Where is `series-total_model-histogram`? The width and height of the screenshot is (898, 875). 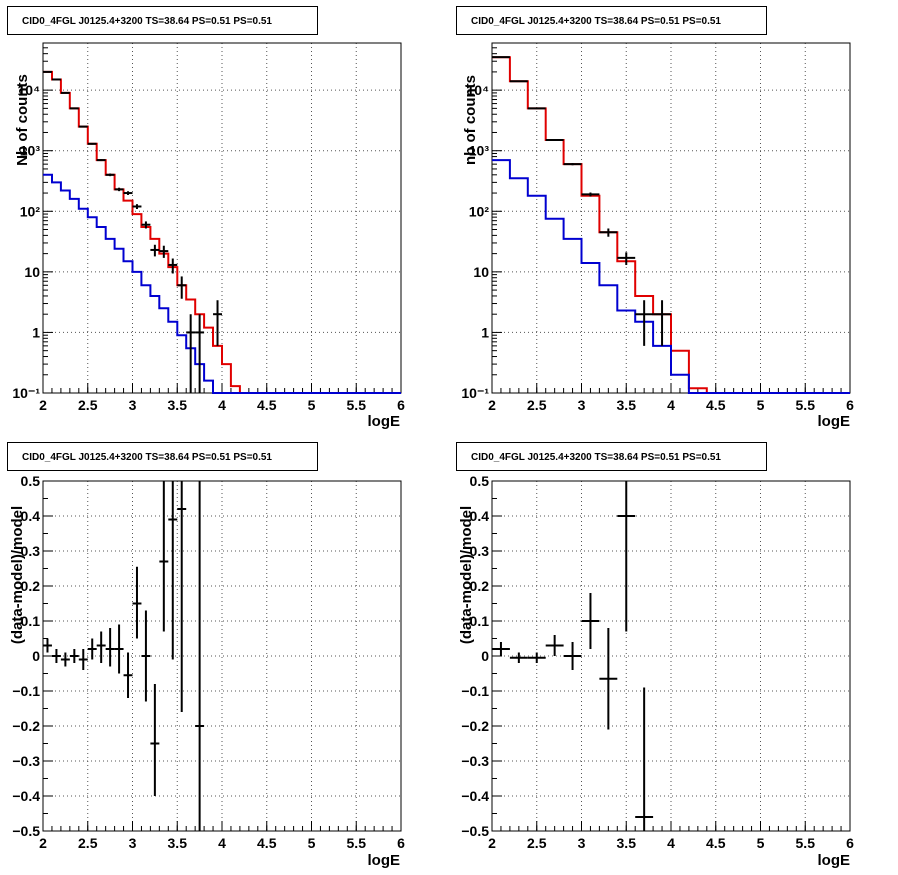 series-total_model-histogram is located at coordinates (222, 232).